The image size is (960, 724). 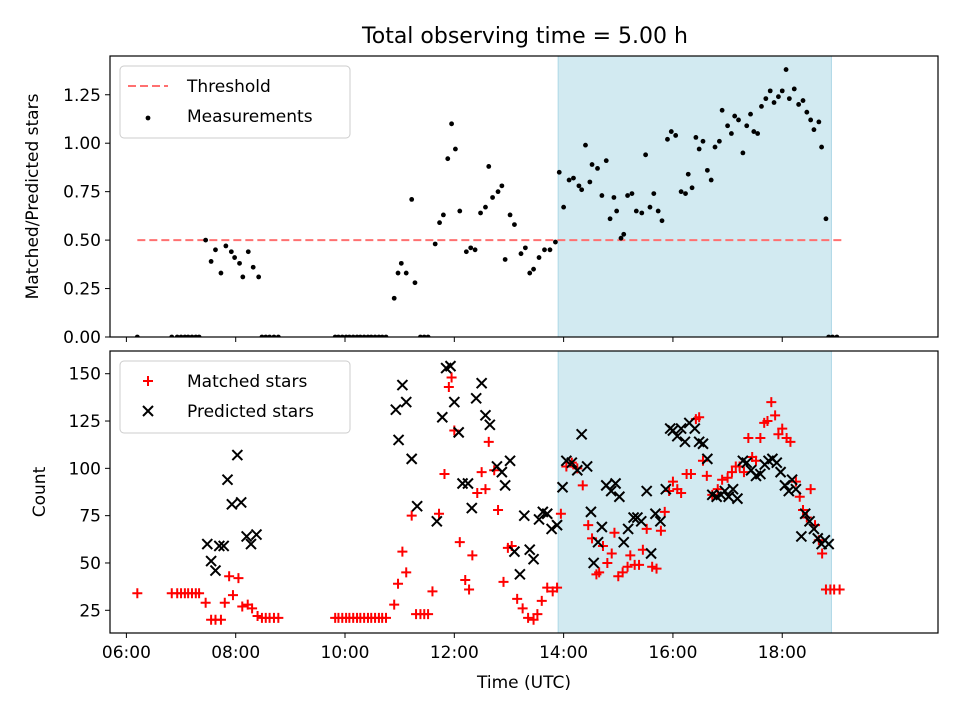 What do you see at coordinates (85, 422) in the screenshot?
I see `y-tick-label: 125` at bounding box center [85, 422].